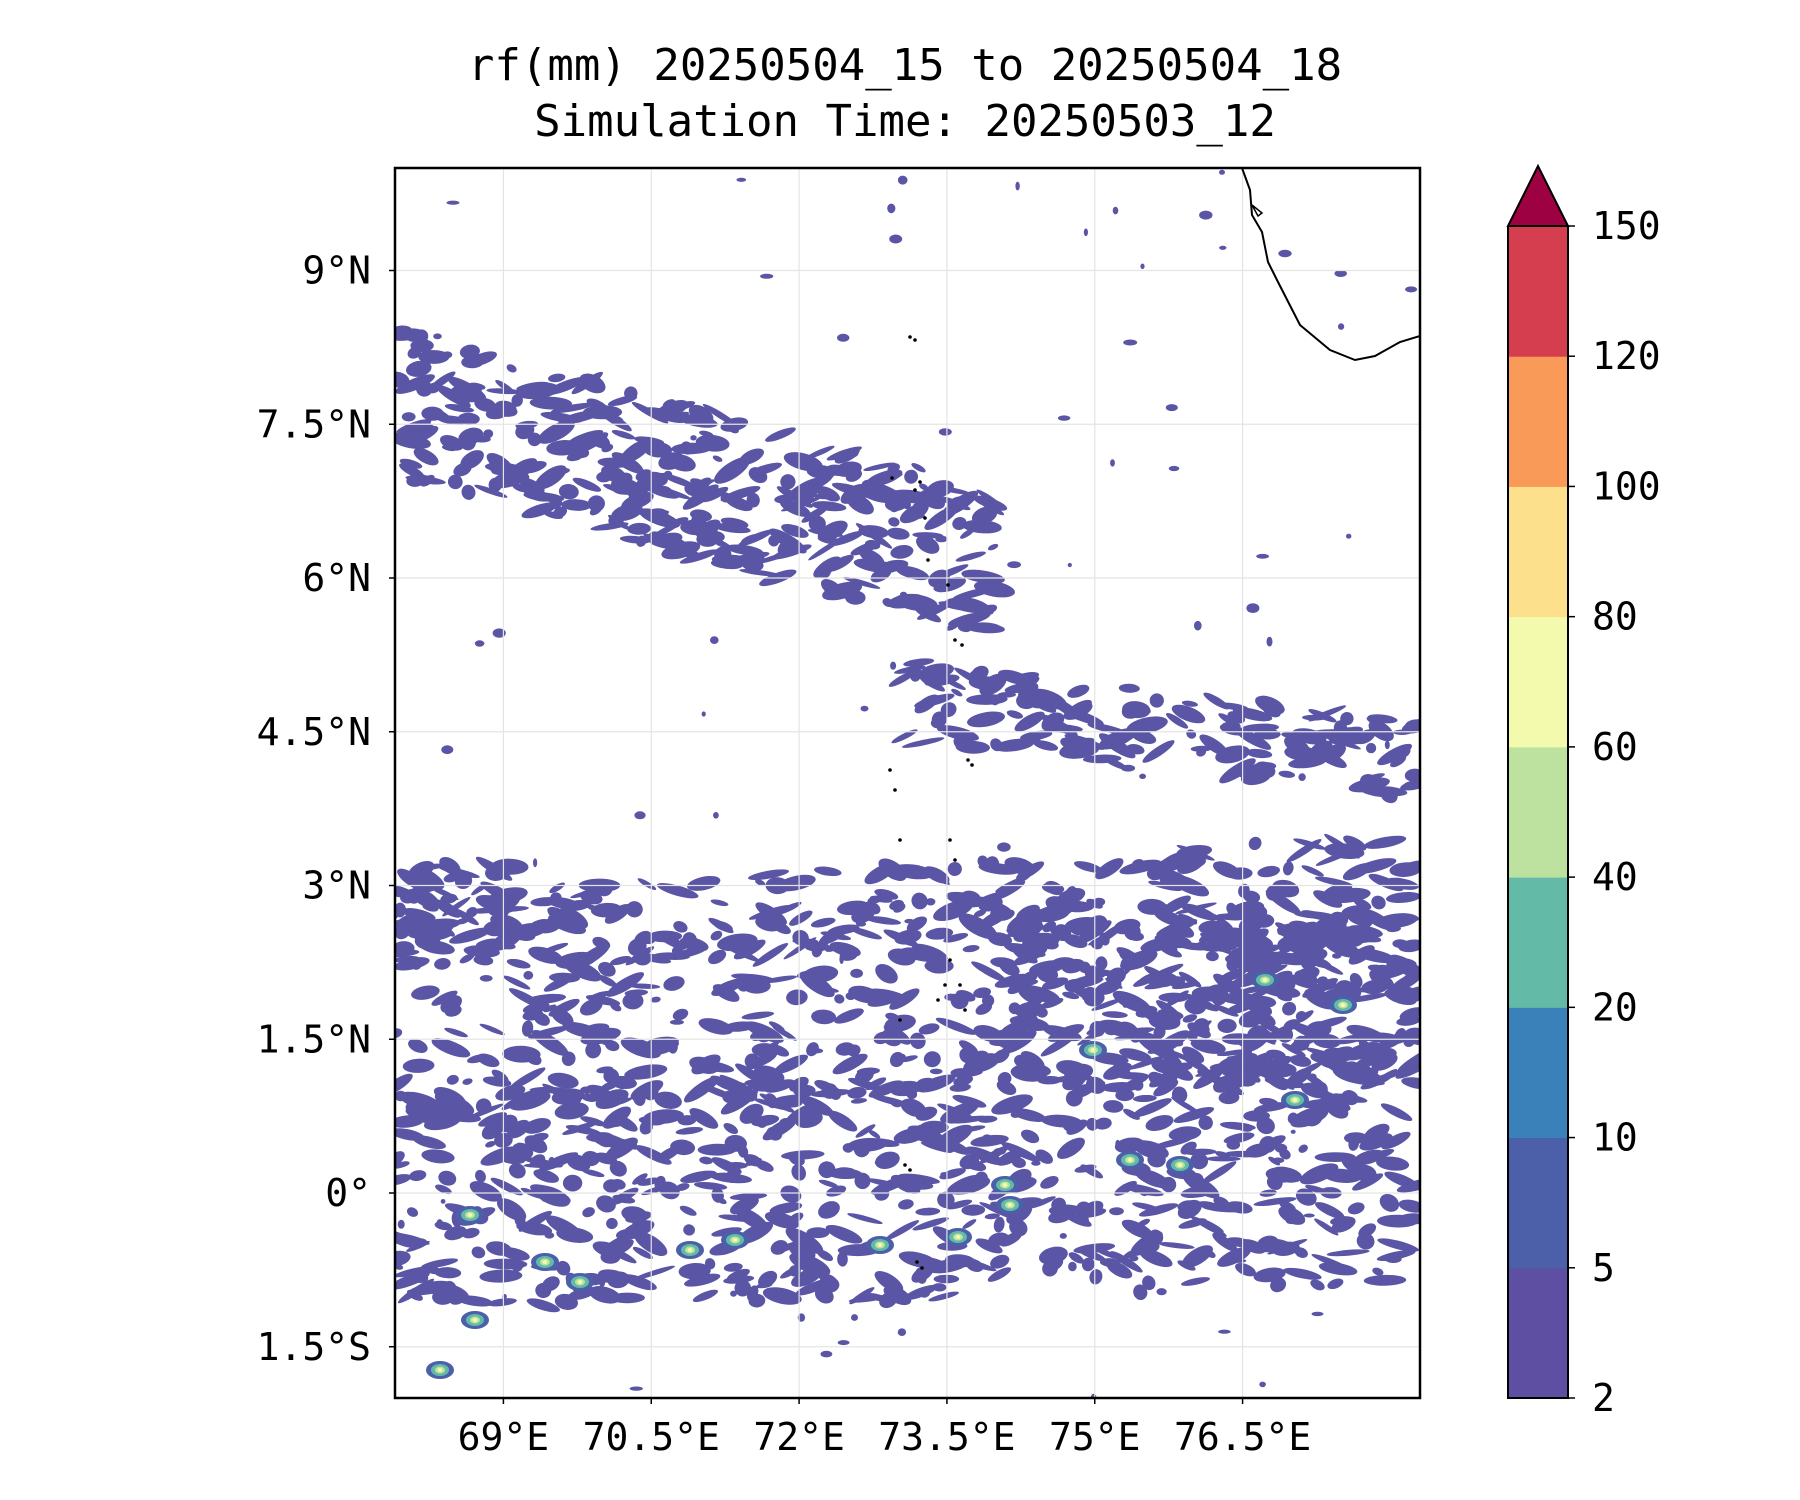  I want to click on colorbar: 2 5 10 20 40 60 80 100 120 150, so click(1583, 791).